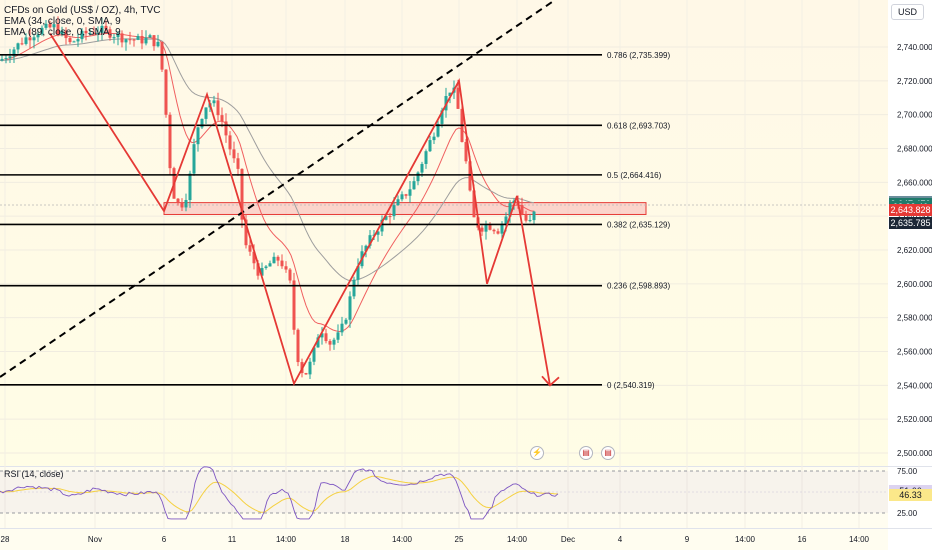 This screenshot has width=932, height=550. I want to click on price-axis-label: 2,580.000, so click(914, 318).